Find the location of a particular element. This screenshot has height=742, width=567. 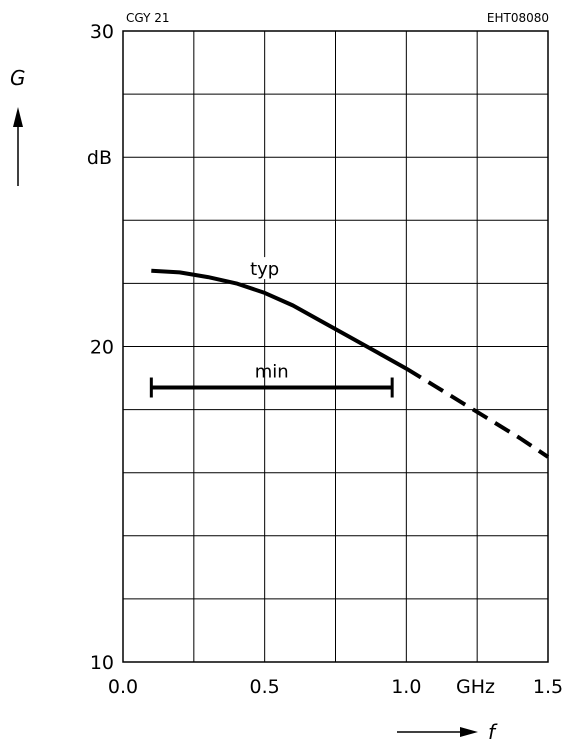

x-tick-label: 0.0 is located at coordinates (123, 687).